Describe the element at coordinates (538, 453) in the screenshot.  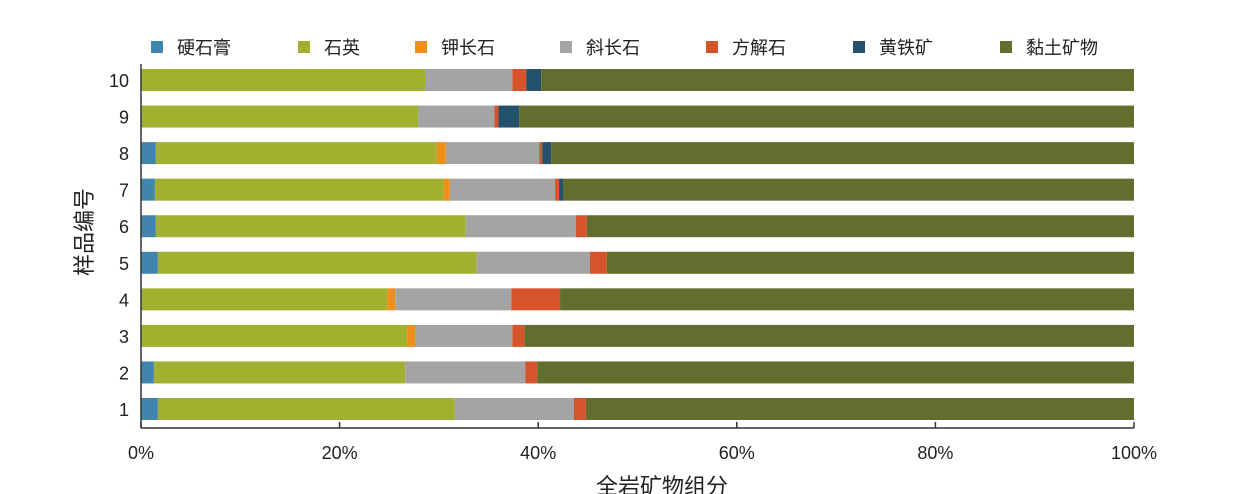
I see `x-tick-label: 40%` at that location.